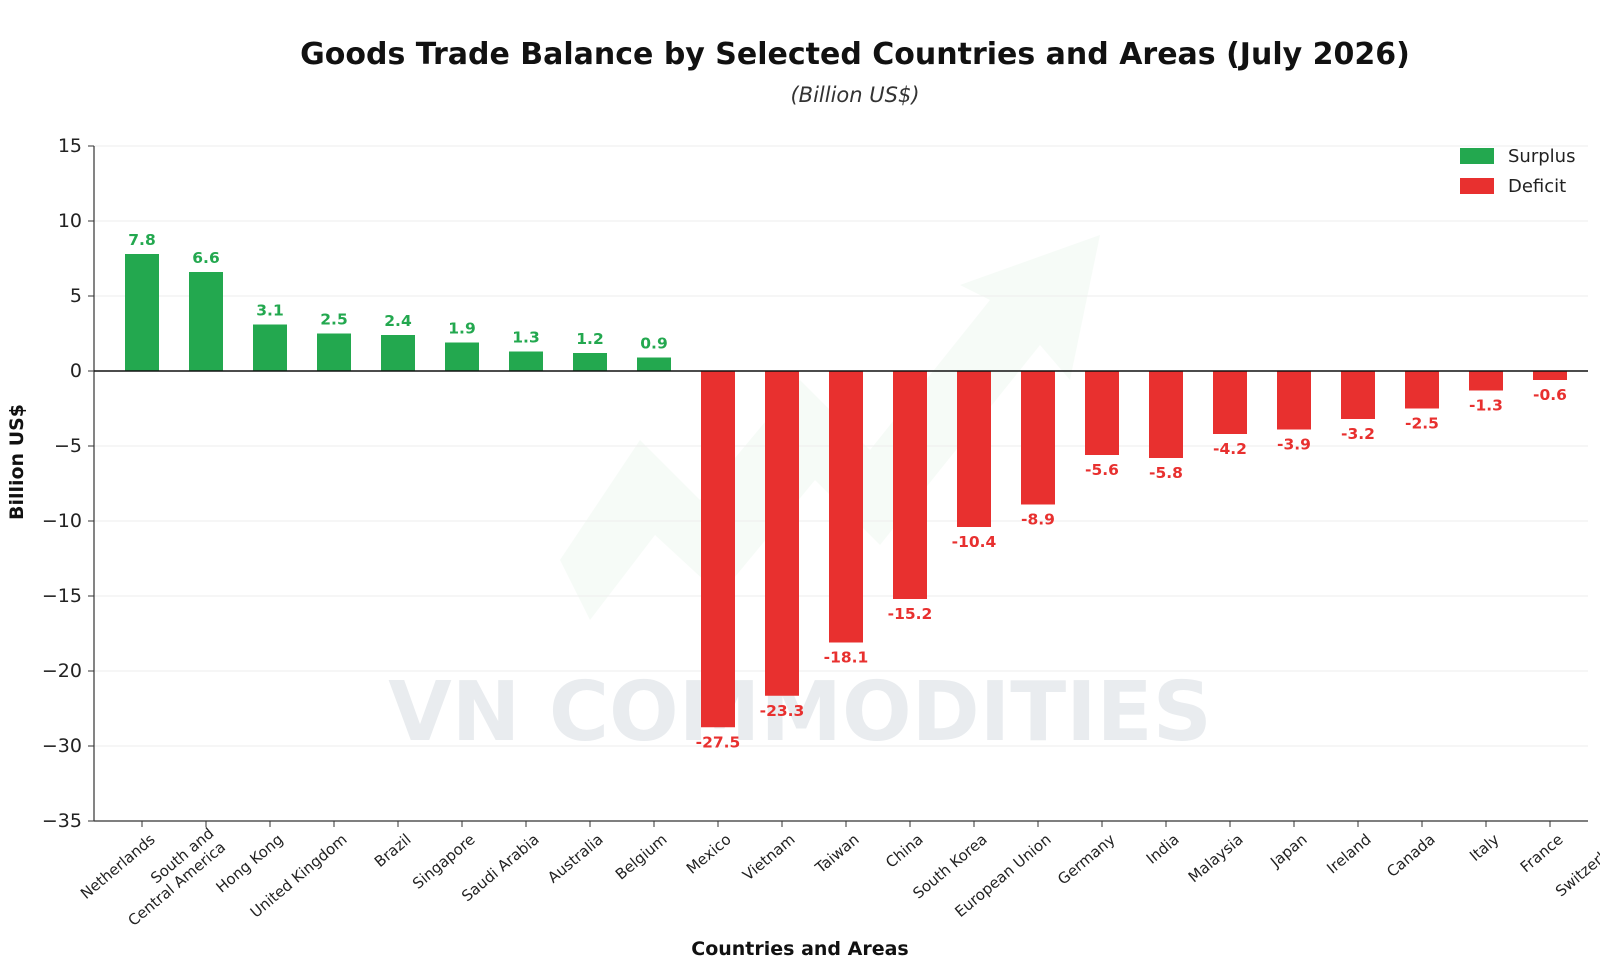 The height and width of the screenshot is (974, 1600). Describe the element at coordinates (1102, 470) in the screenshot. I see `data-label: -5.6` at that location.